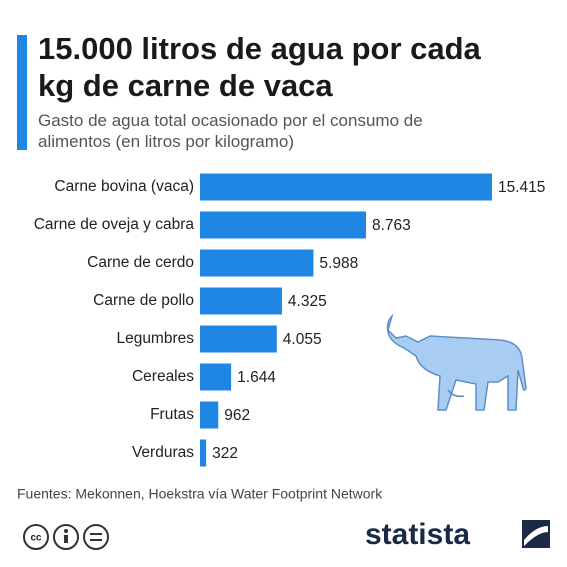 The width and height of the screenshot is (567, 567). Describe the element at coordinates (307, 301) in the screenshot. I see `value-label: 4.325` at that location.